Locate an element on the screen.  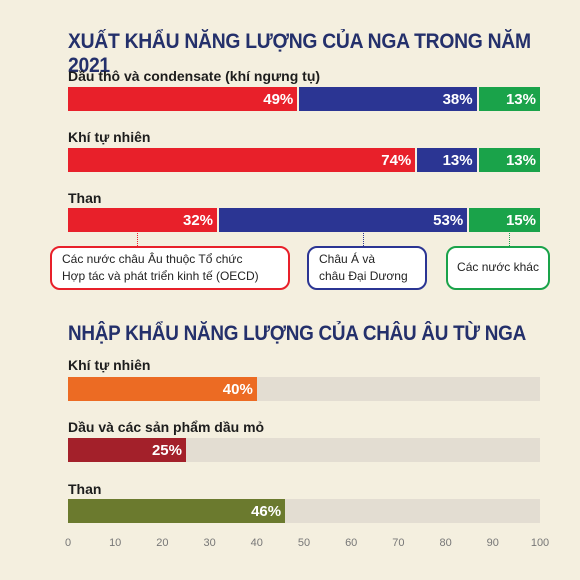
export-row-label: Dầu thô và condensate (khí ngưng tụ) is located at coordinates (194, 76).